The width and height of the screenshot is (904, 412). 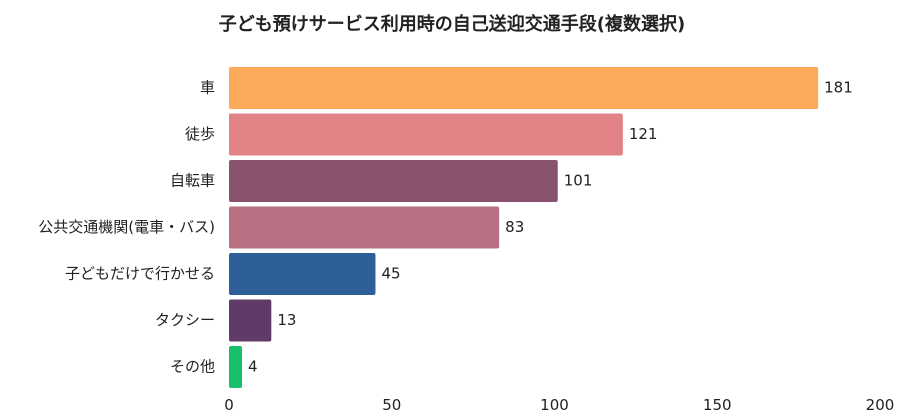 What do you see at coordinates (514, 227) in the screenshot?
I see `value-label: 83` at bounding box center [514, 227].